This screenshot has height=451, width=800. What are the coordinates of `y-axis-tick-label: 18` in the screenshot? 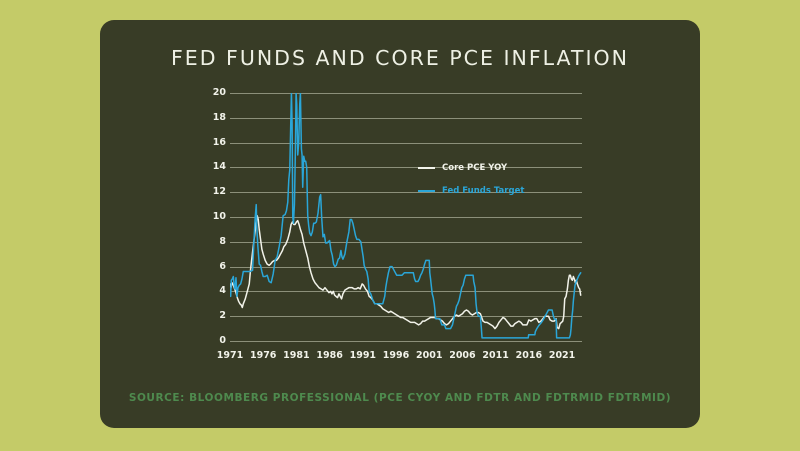 It's located at (219, 117).